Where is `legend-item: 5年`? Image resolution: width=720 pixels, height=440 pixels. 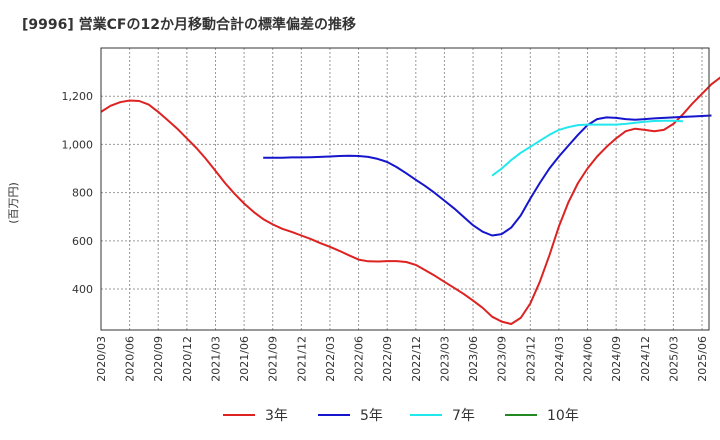 legend-item: 5年 is located at coordinates (350, 416).